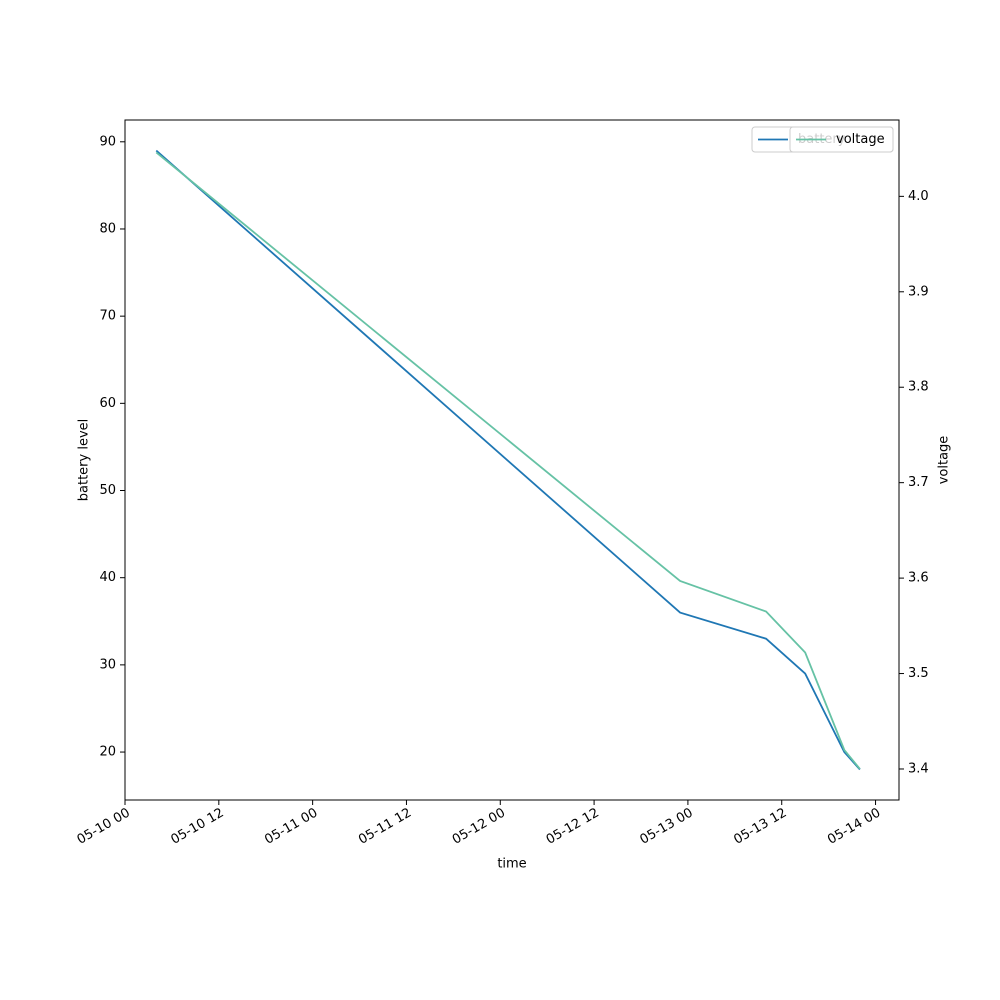 The height and width of the screenshot is (1000, 1000). Describe the element at coordinates (107, 577) in the screenshot. I see `y-tick-label: 40` at that location.